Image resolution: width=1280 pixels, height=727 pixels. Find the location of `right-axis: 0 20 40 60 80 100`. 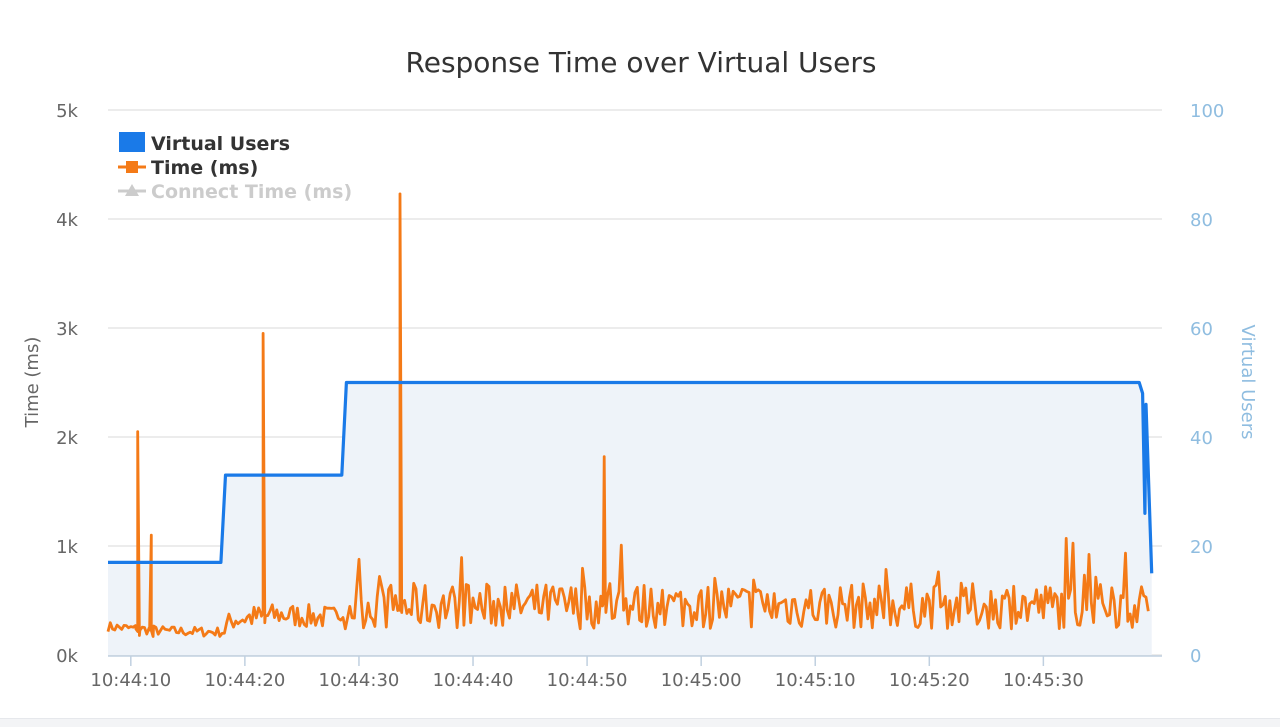

right-axis: 0 20 40 60 80 100 is located at coordinates (1207, 384).